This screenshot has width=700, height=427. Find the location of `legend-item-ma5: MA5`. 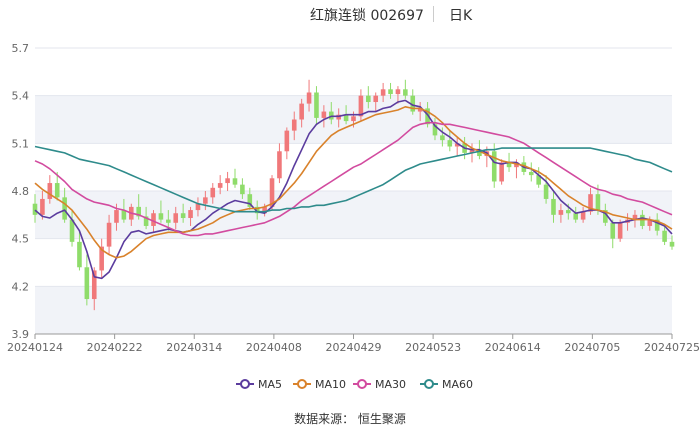

legend-item-ma5: MA5 is located at coordinates (259, 384).